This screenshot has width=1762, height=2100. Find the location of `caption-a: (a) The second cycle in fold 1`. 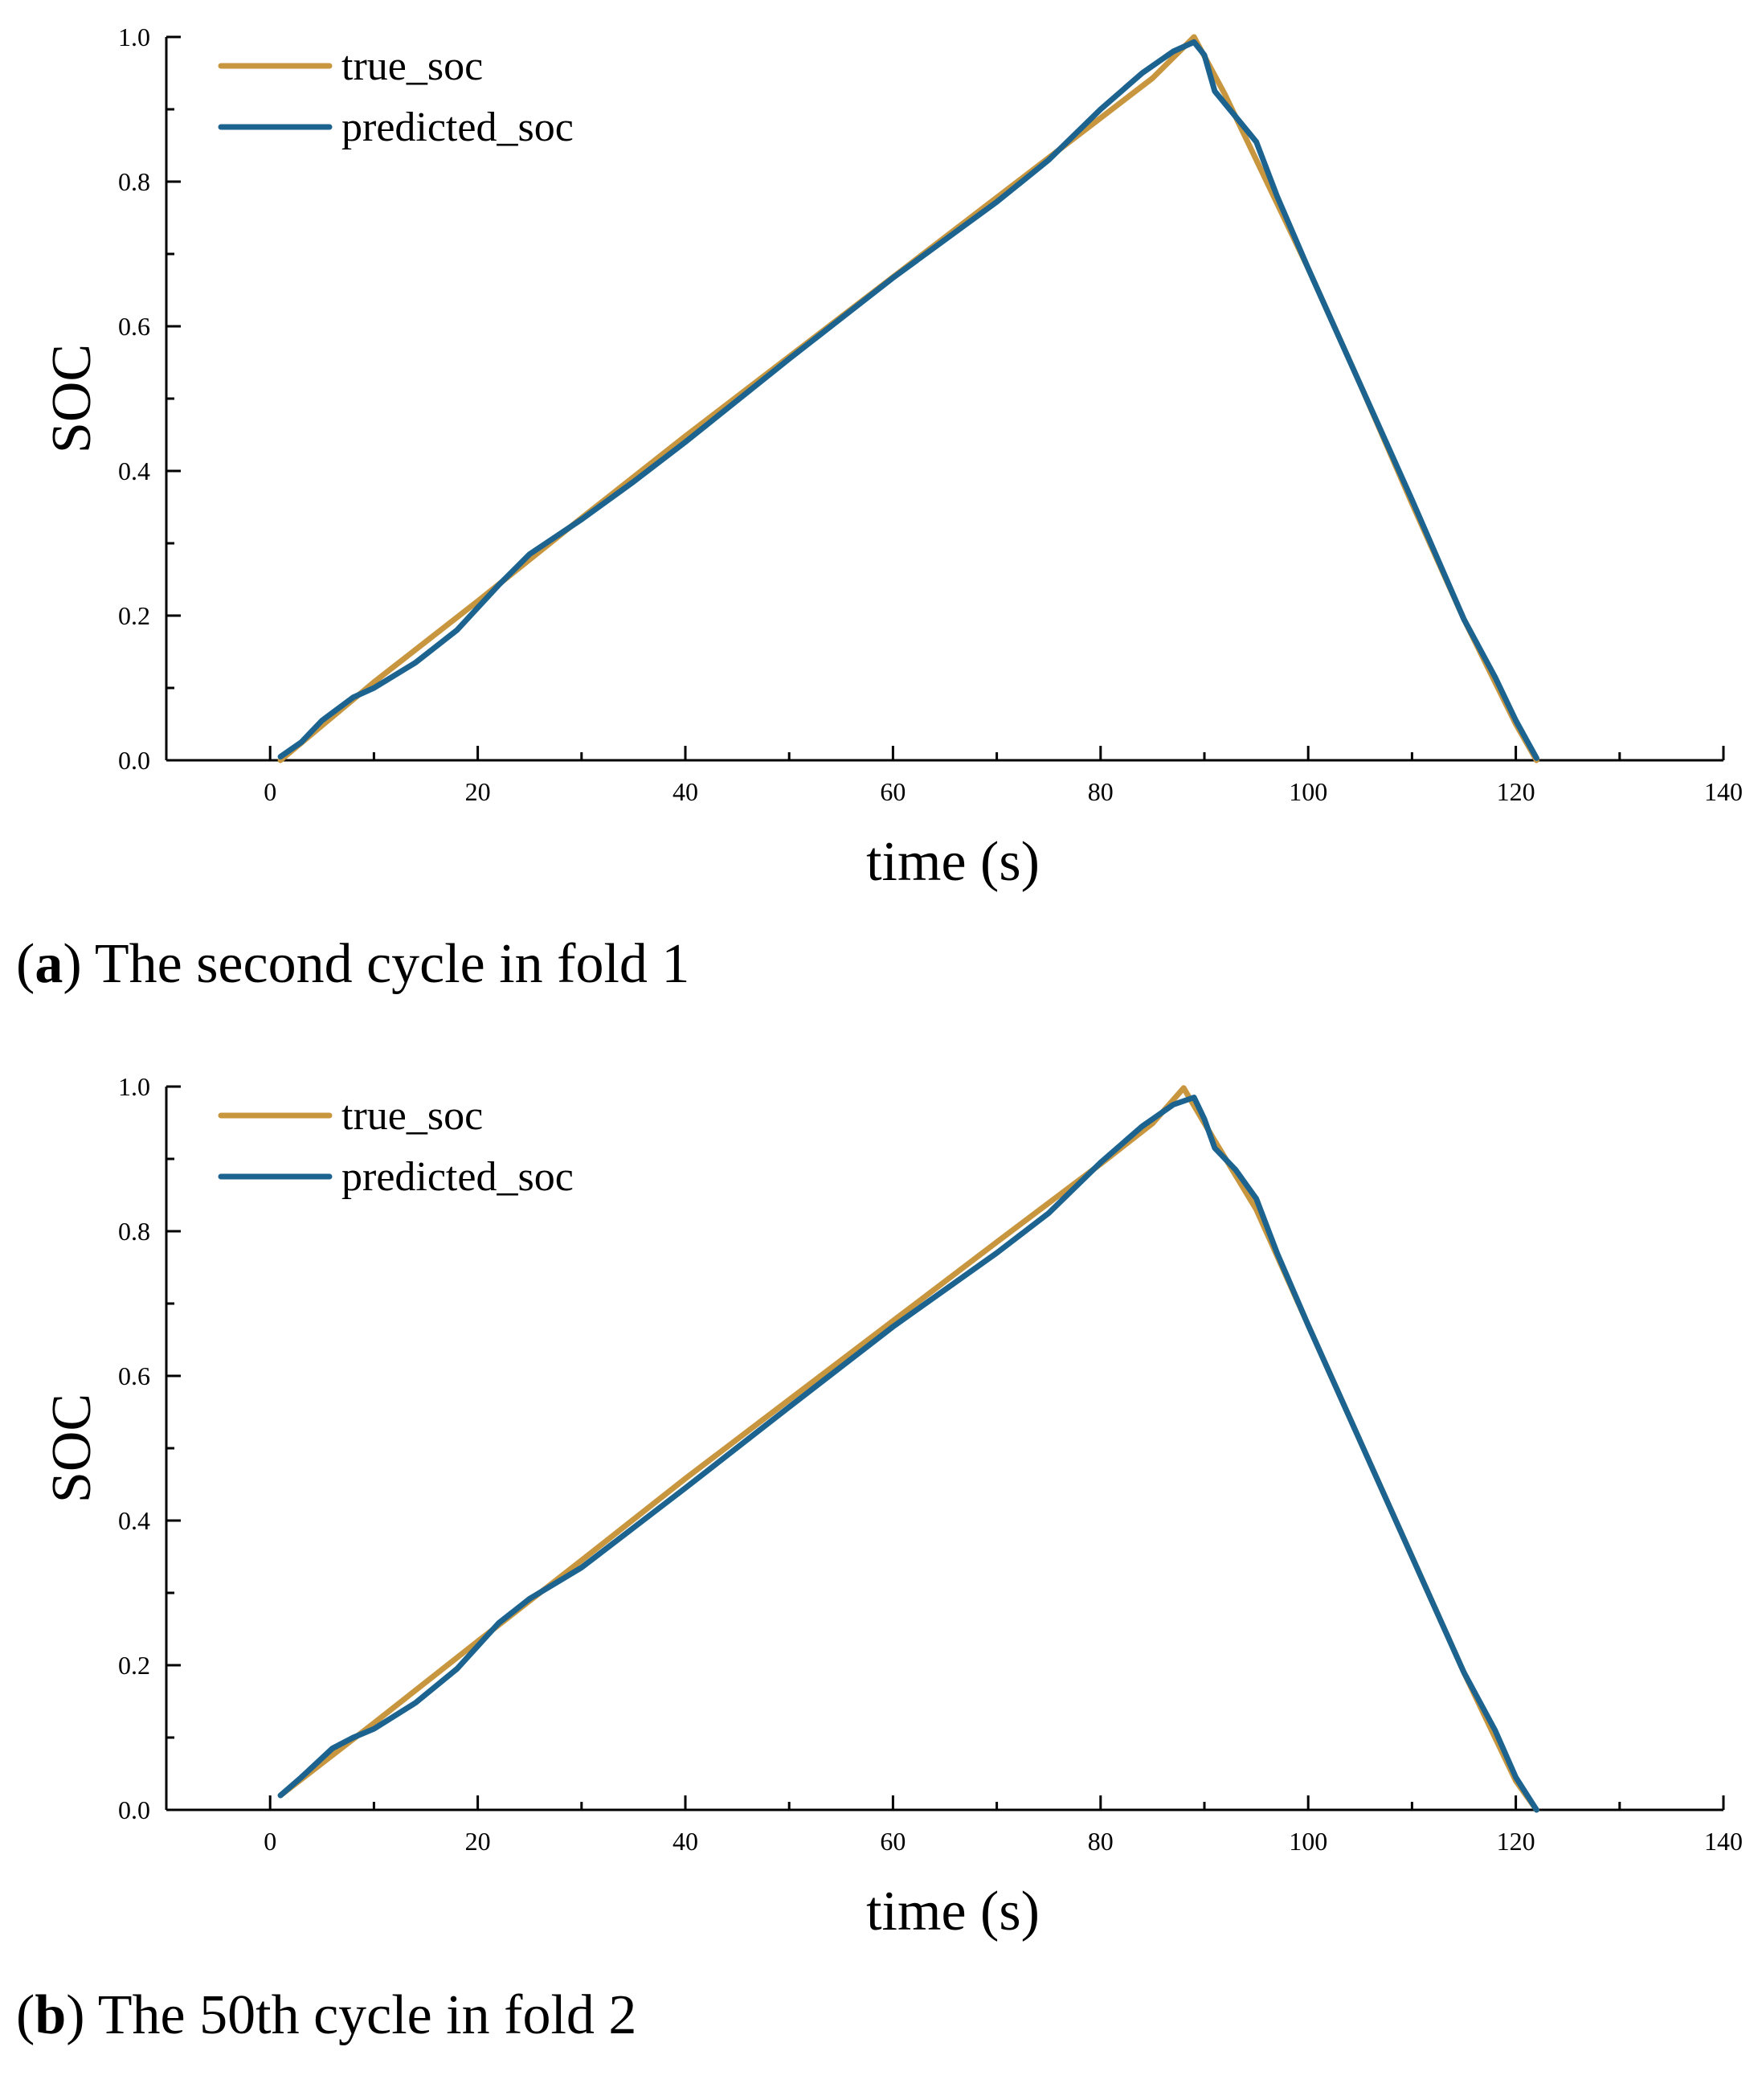

caption-a: (a) The second cycle in fold 1 is located at coordinates (353, 964).